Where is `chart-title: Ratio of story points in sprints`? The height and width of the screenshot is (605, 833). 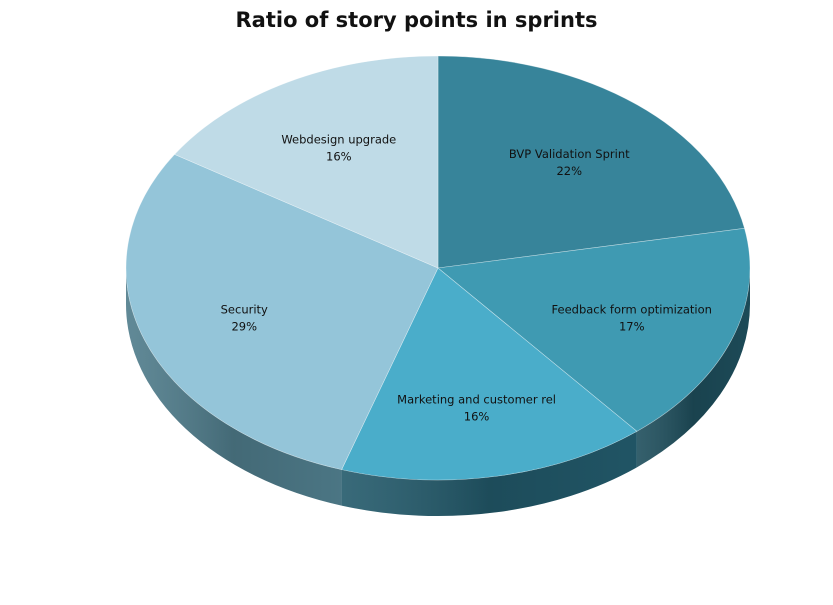
chart-title: Ratio of story points in sprints is located at coordinates (416, 20).